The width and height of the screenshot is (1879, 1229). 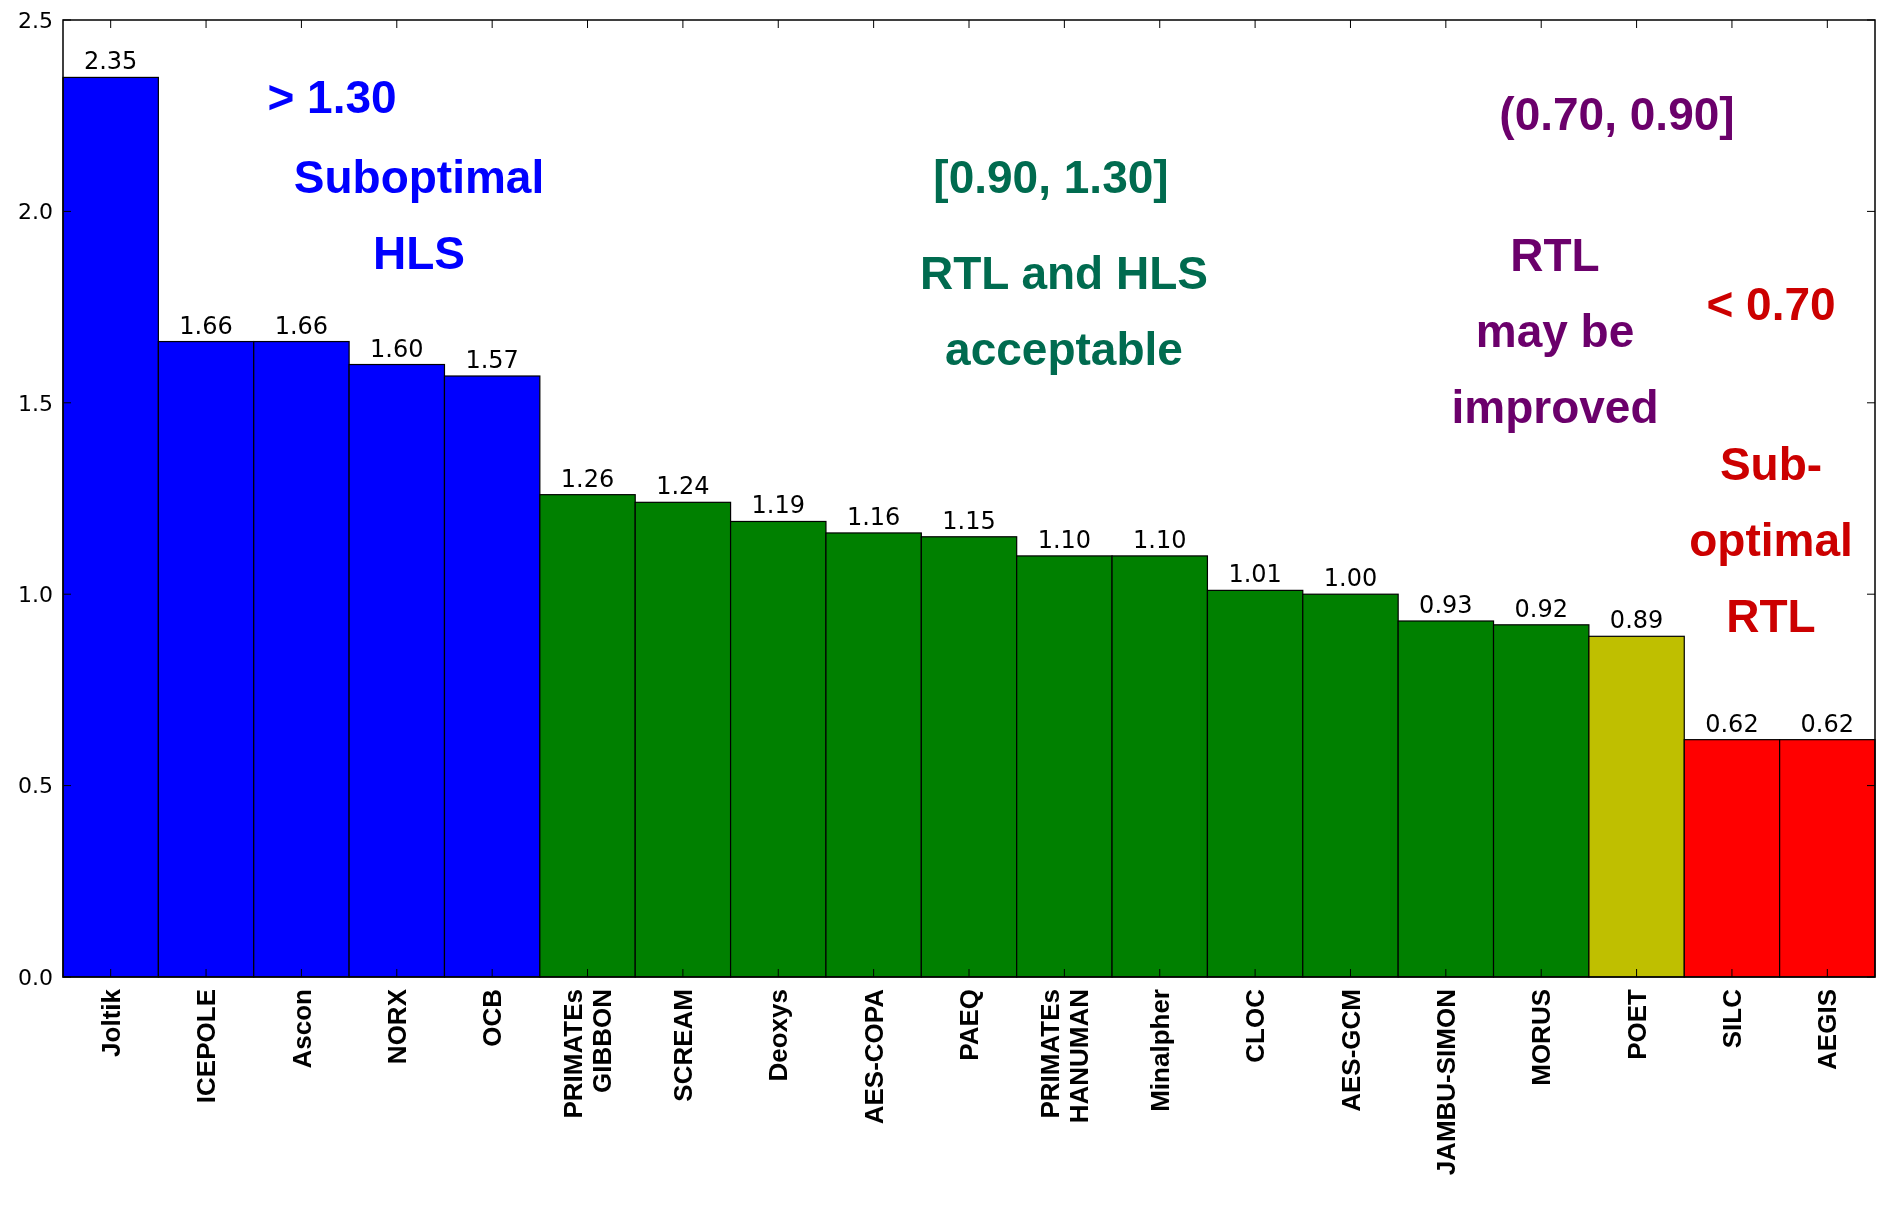 What do you see at coordinates (969, 520) in the screenshot?
I see `data-label: 1.15` at bounding box center [969, 520].